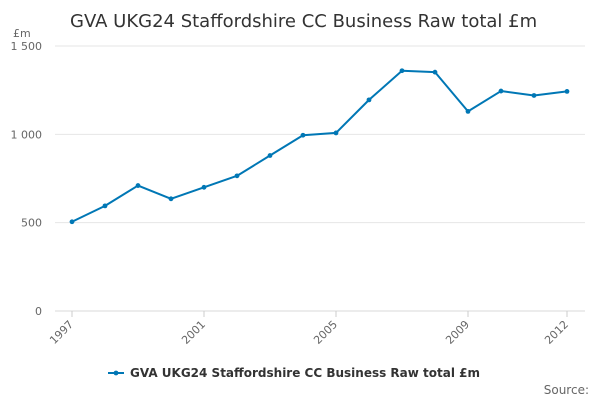  I want to click on x-tick-layer: 1997 2001 2005 2009 2012, so click(309, 329).